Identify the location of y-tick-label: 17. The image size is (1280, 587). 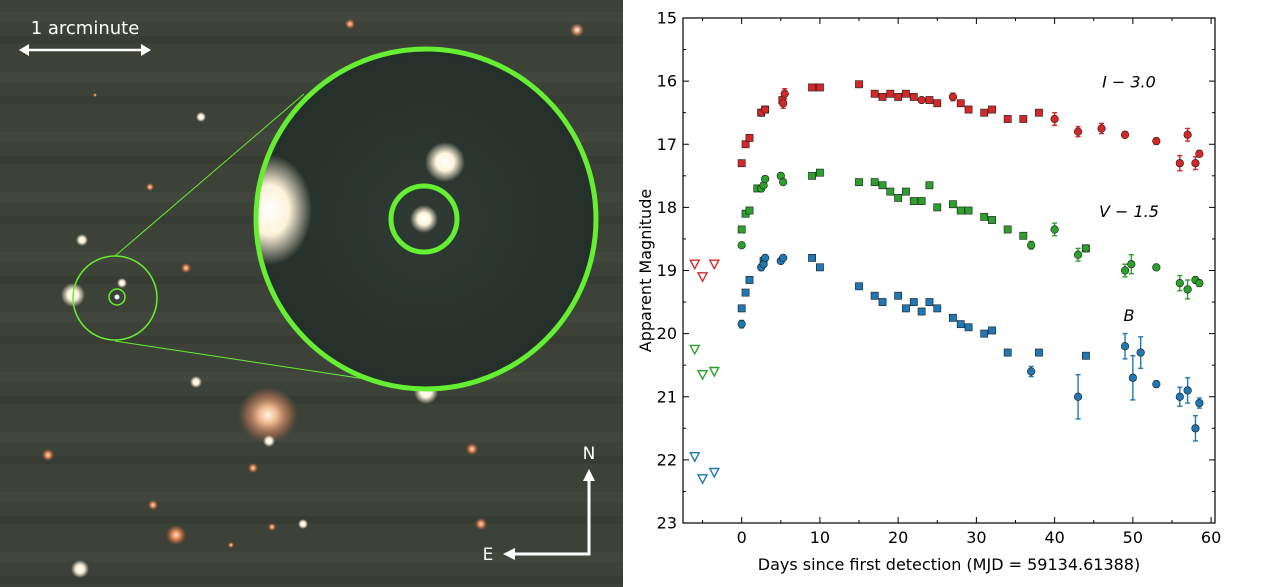
(667, 144).